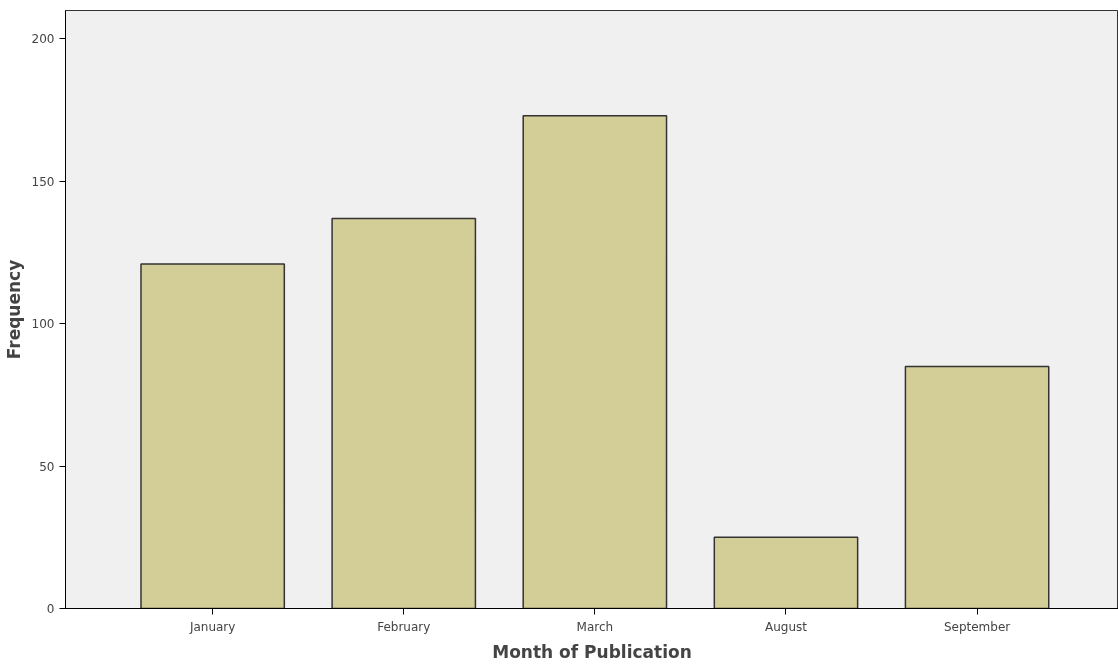 Image resolution: width=1118 pixels, height=664 pixels. Describe the element at coordinates (592, 651) in the screenshot. I see `x-axis-title: Month of Publication` at that location.